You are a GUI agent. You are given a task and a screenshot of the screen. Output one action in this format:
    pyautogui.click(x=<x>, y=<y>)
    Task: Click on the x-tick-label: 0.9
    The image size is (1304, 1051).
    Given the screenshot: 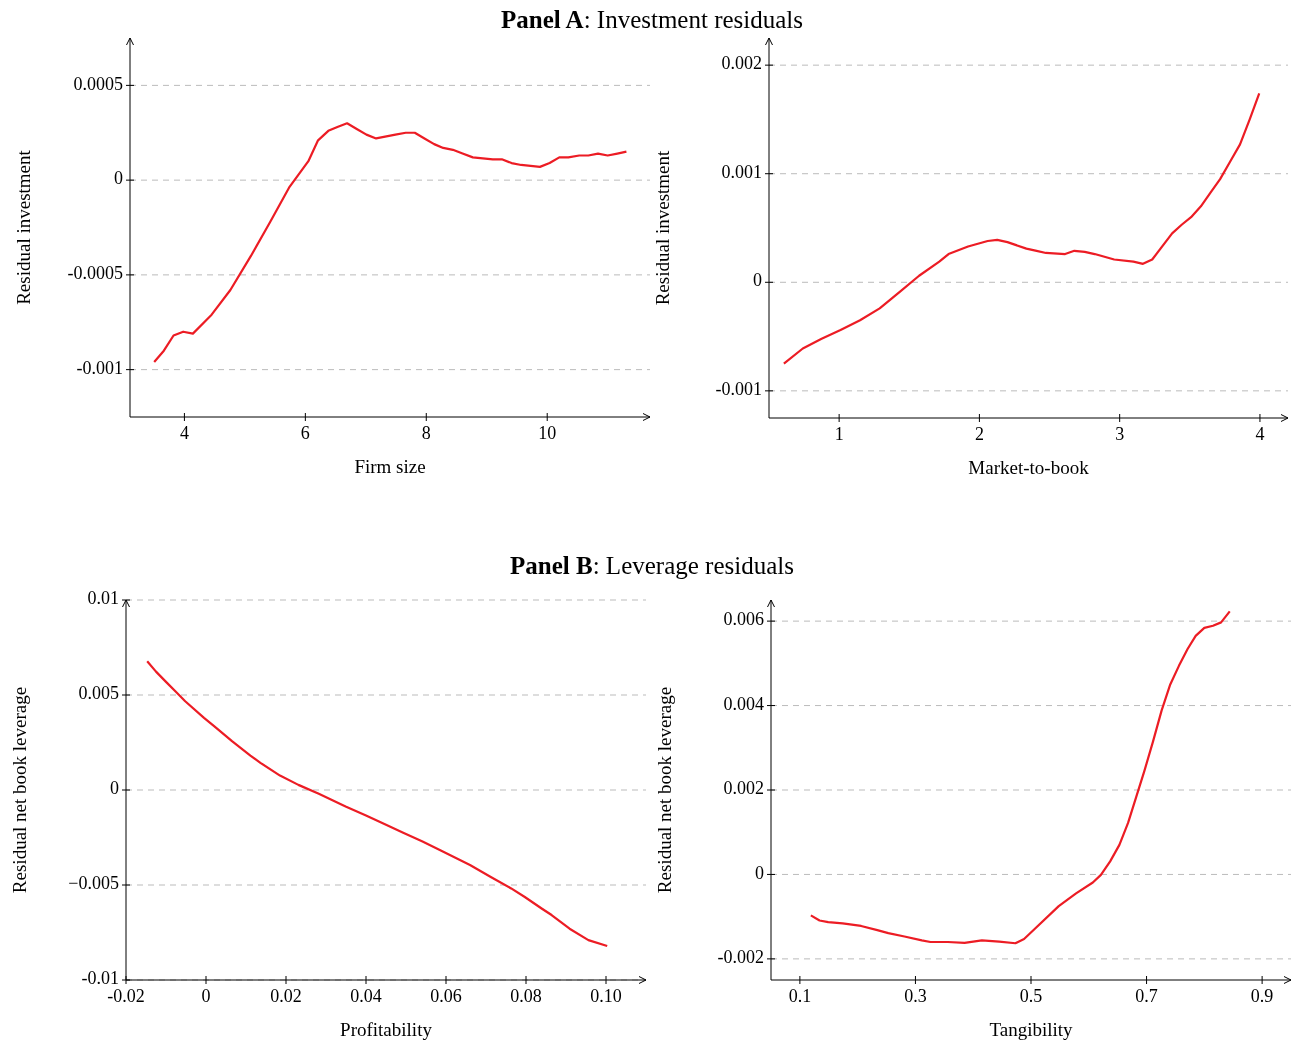 What is the action you would take?
    pyautogui.click(x=1262, y=996)
    